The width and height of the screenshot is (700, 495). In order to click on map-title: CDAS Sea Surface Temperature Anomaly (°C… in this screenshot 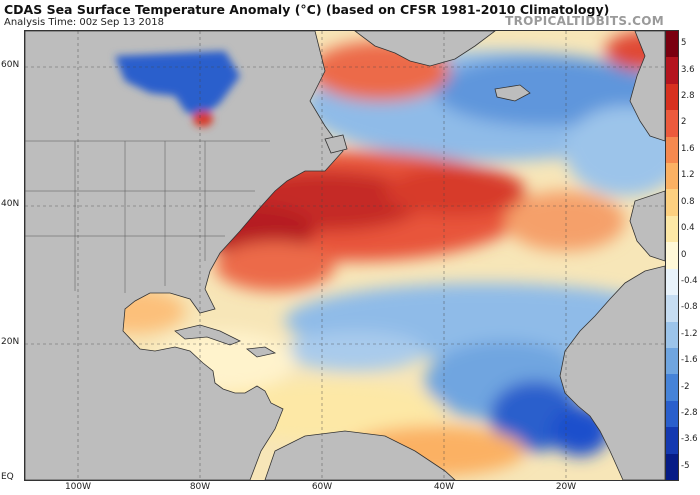, I will do `click(307, 9)`.